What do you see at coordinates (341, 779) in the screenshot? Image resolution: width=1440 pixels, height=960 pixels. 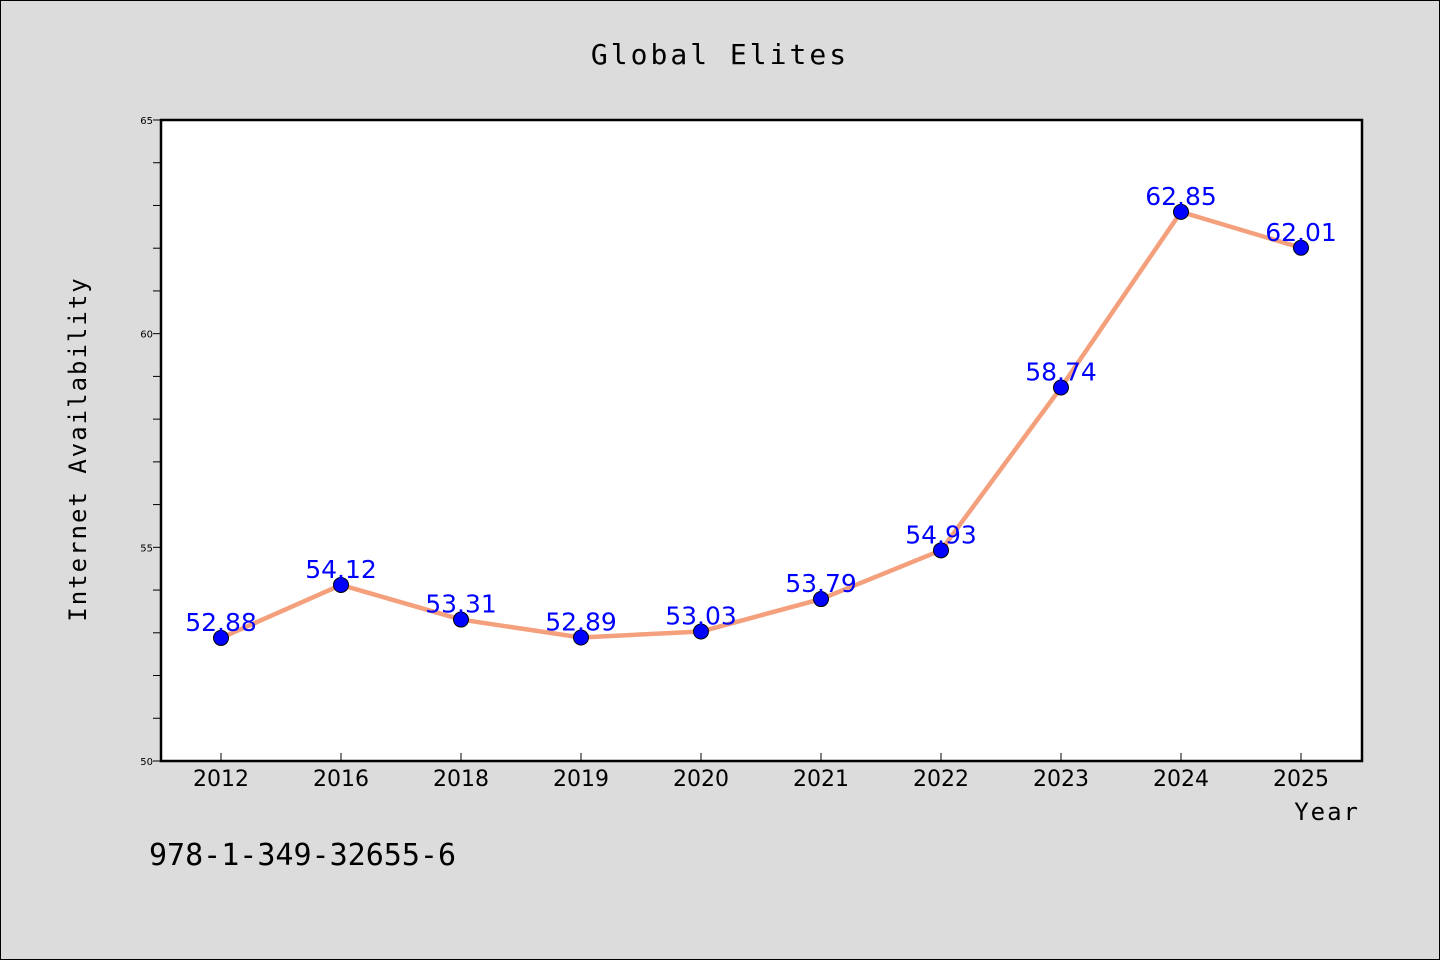 I see `x-tick-label: 2016` at bounding box center [341, 779].